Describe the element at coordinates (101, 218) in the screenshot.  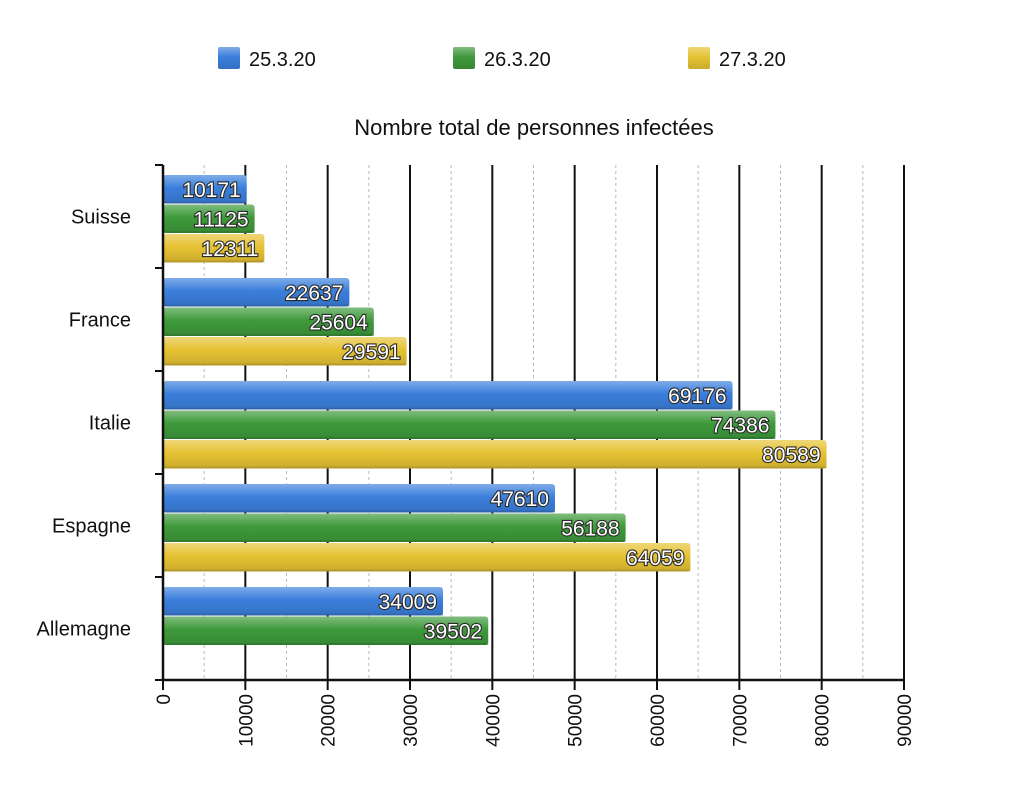
I see `category-label: Suisse` at that location.